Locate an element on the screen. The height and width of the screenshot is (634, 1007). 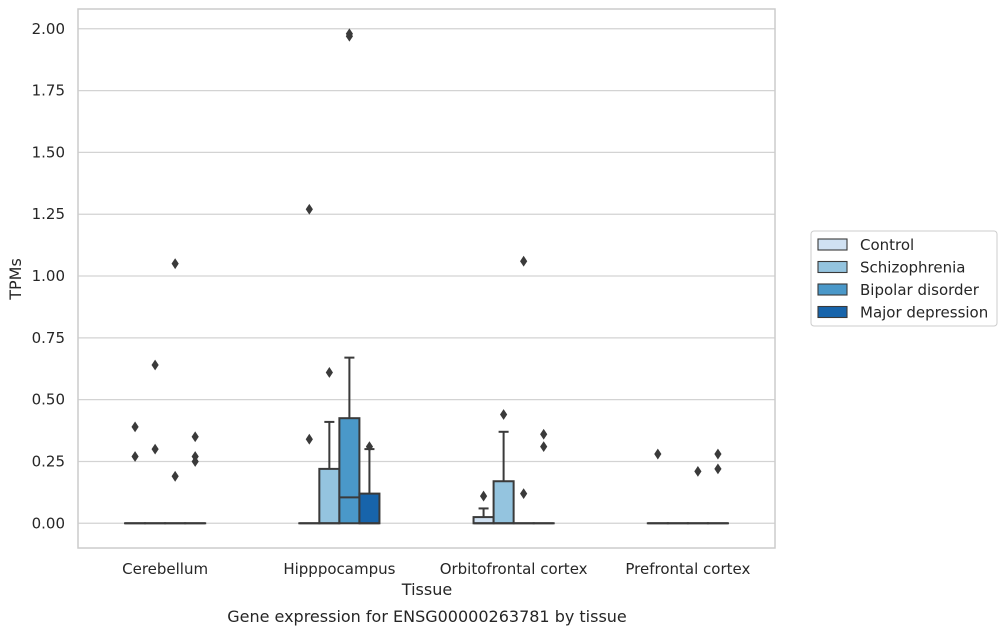
x-tick-label: Orbitofrontal cortex is located at coordinates (514, 569).